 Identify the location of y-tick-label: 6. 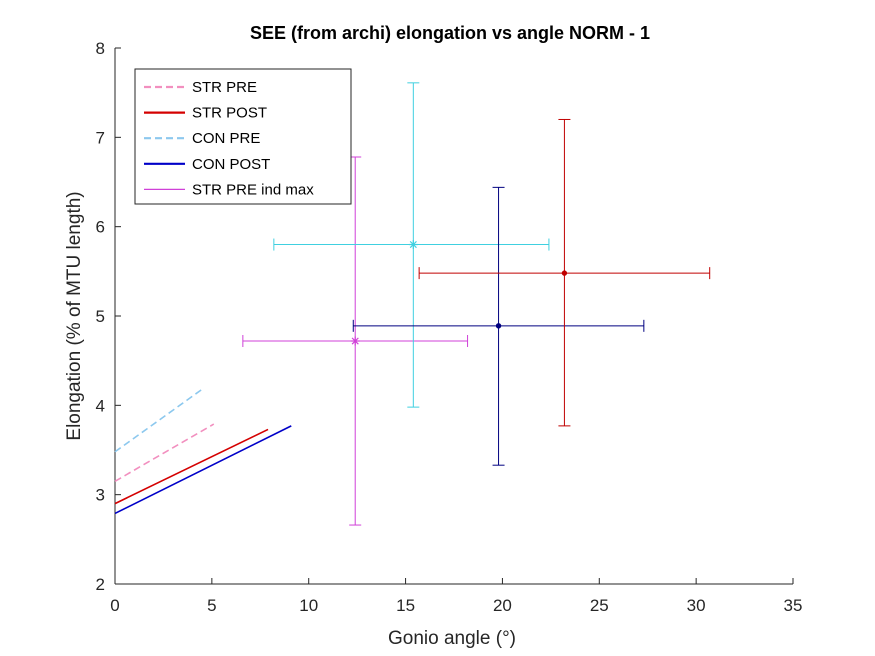
(100, 227).